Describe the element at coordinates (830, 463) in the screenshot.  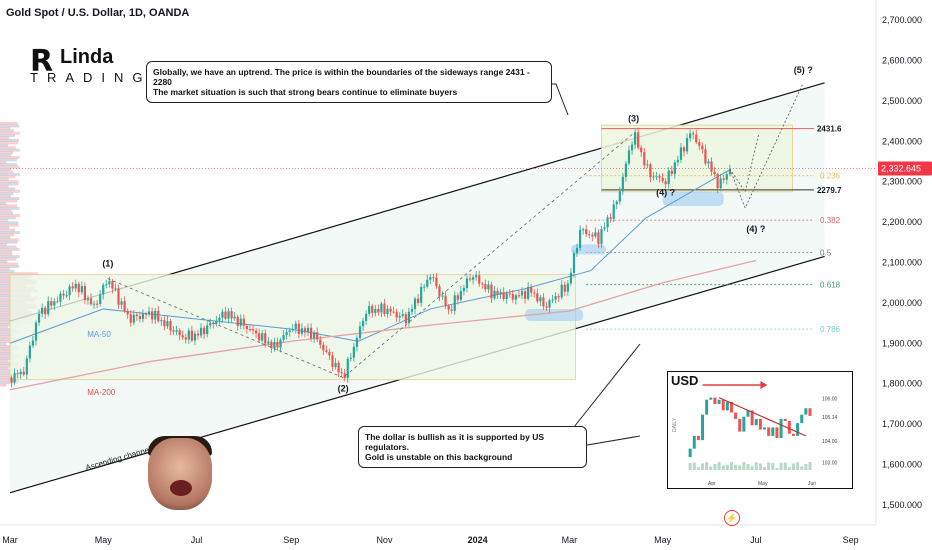
I see `inset-ytick: 103.00` at that location.